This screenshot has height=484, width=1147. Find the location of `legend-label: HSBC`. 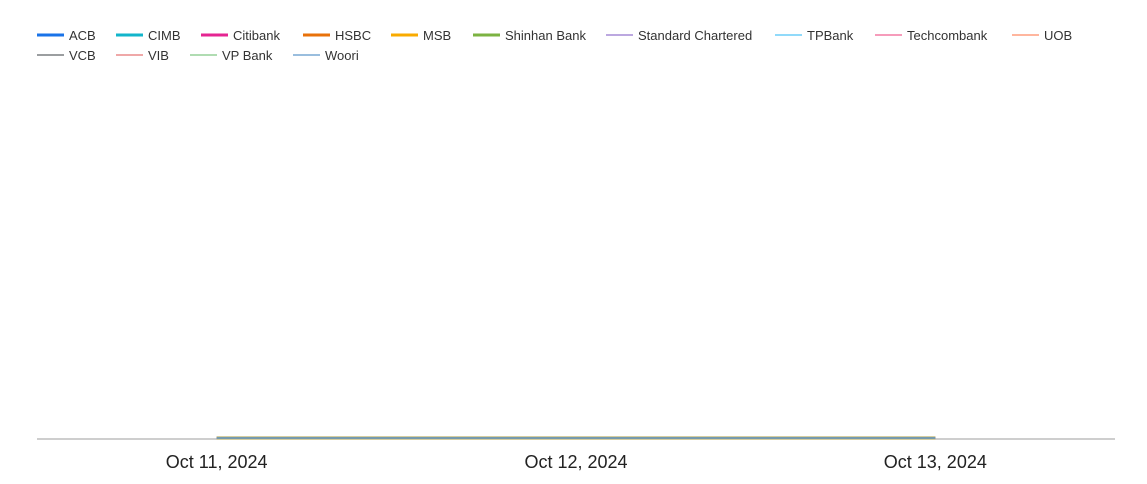

legend-label: HSBC is located at coordinates (353, 35).